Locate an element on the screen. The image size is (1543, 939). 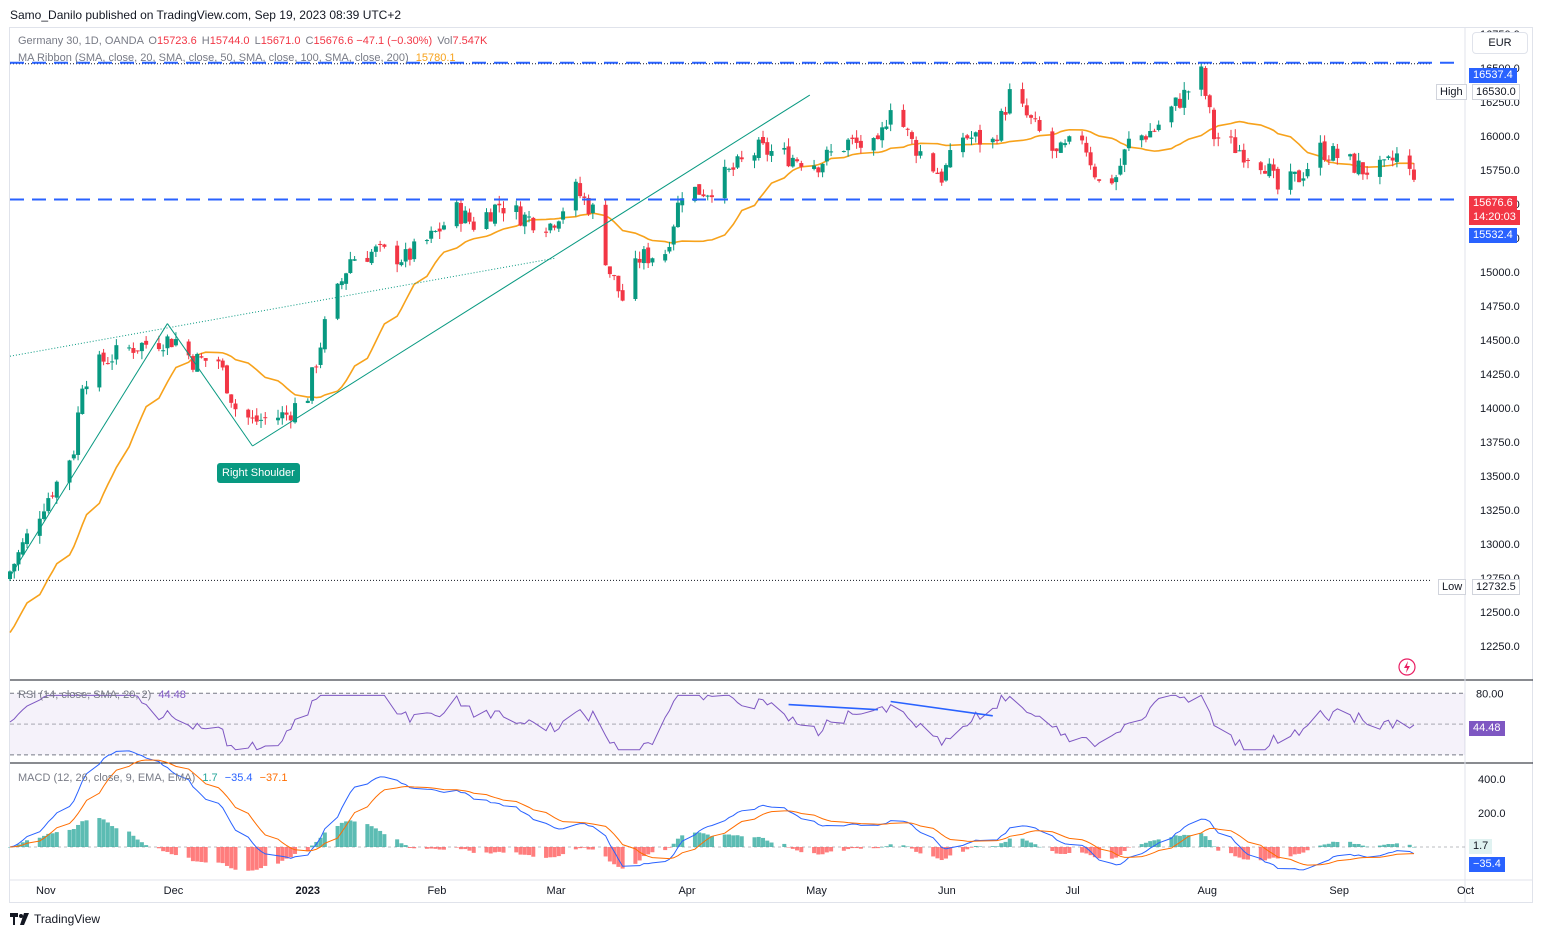
macd-title: MACD (12, 26, close, 9, EMA, EMA) is located at coordinates (107, 778).